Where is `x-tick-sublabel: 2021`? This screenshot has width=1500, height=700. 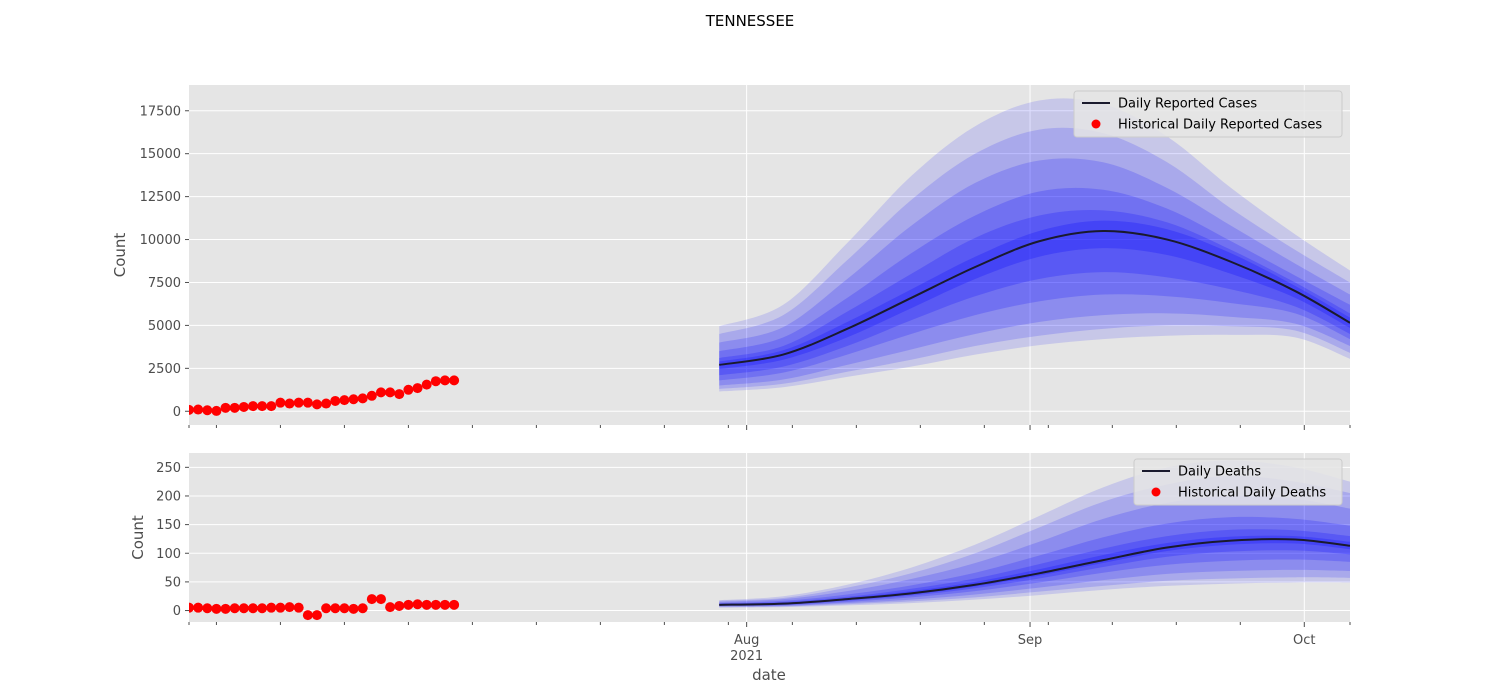 x-tick-sublabel: 2021 is located at coordinates (746, 656).